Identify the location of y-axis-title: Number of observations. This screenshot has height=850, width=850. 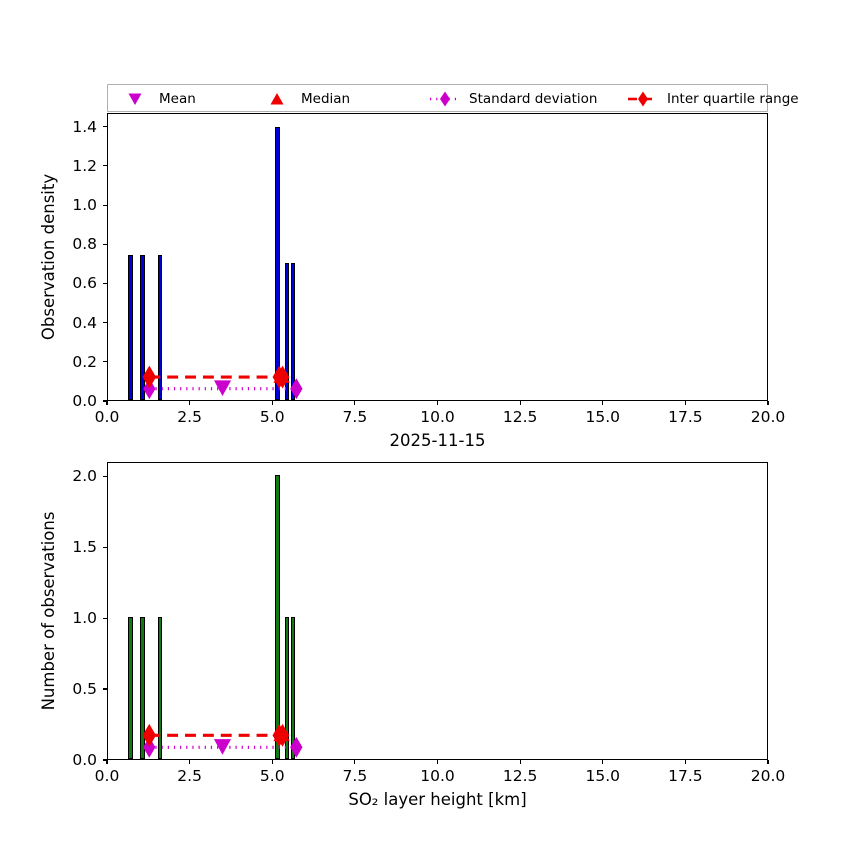
(48, 611).